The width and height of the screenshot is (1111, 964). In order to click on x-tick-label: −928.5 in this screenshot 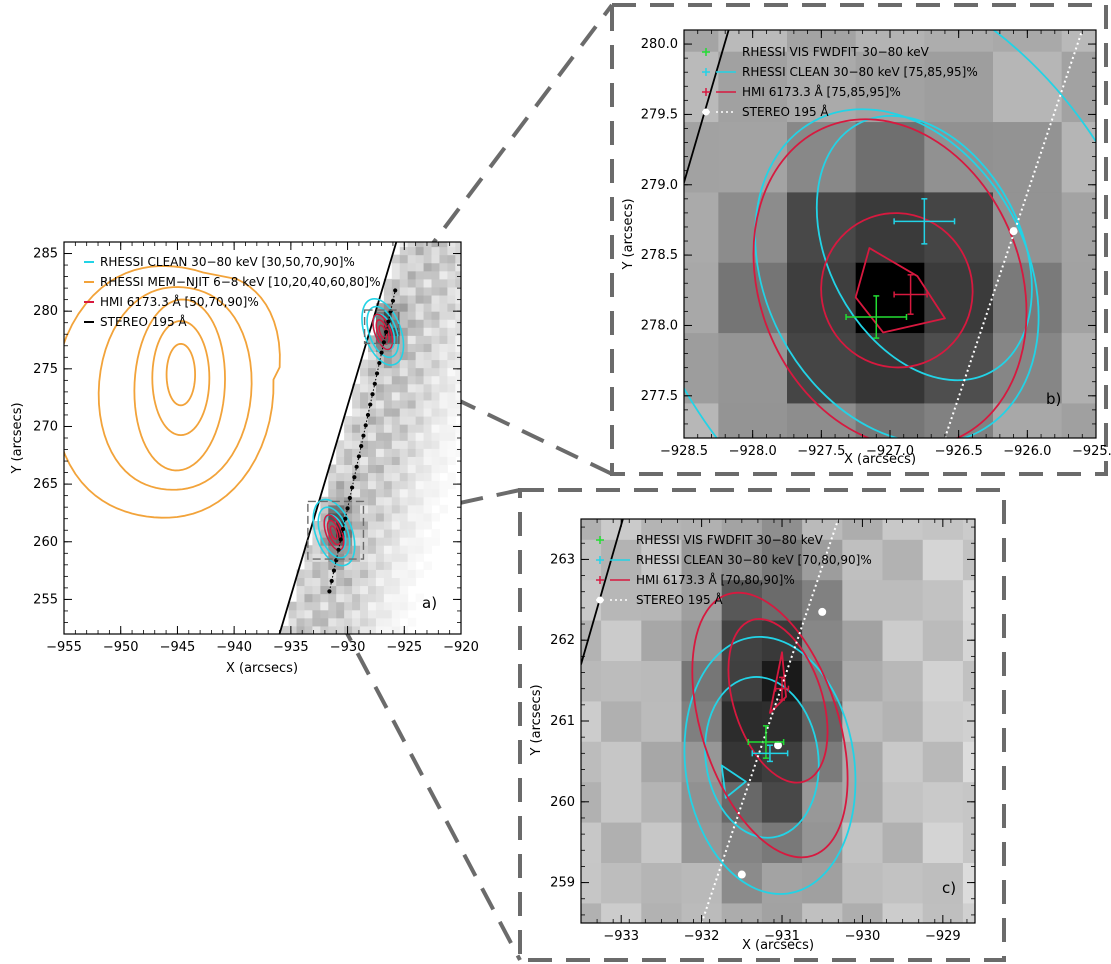, I will do `click(684, 451)`.